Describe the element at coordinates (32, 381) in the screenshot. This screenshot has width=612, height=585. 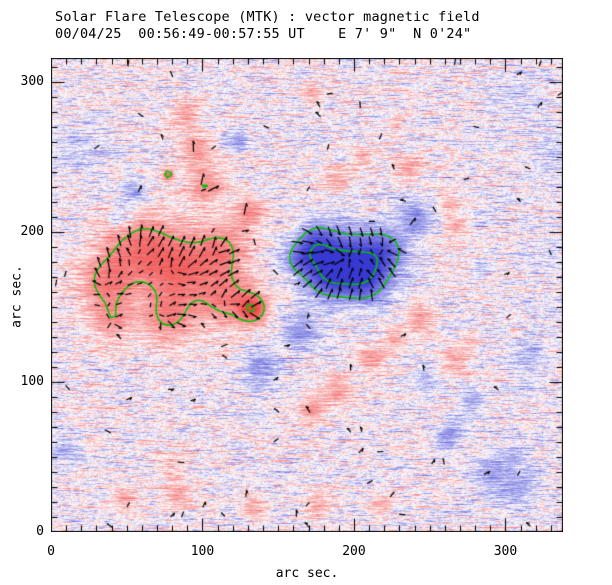
I see `y-tick-label: 100` at that location.